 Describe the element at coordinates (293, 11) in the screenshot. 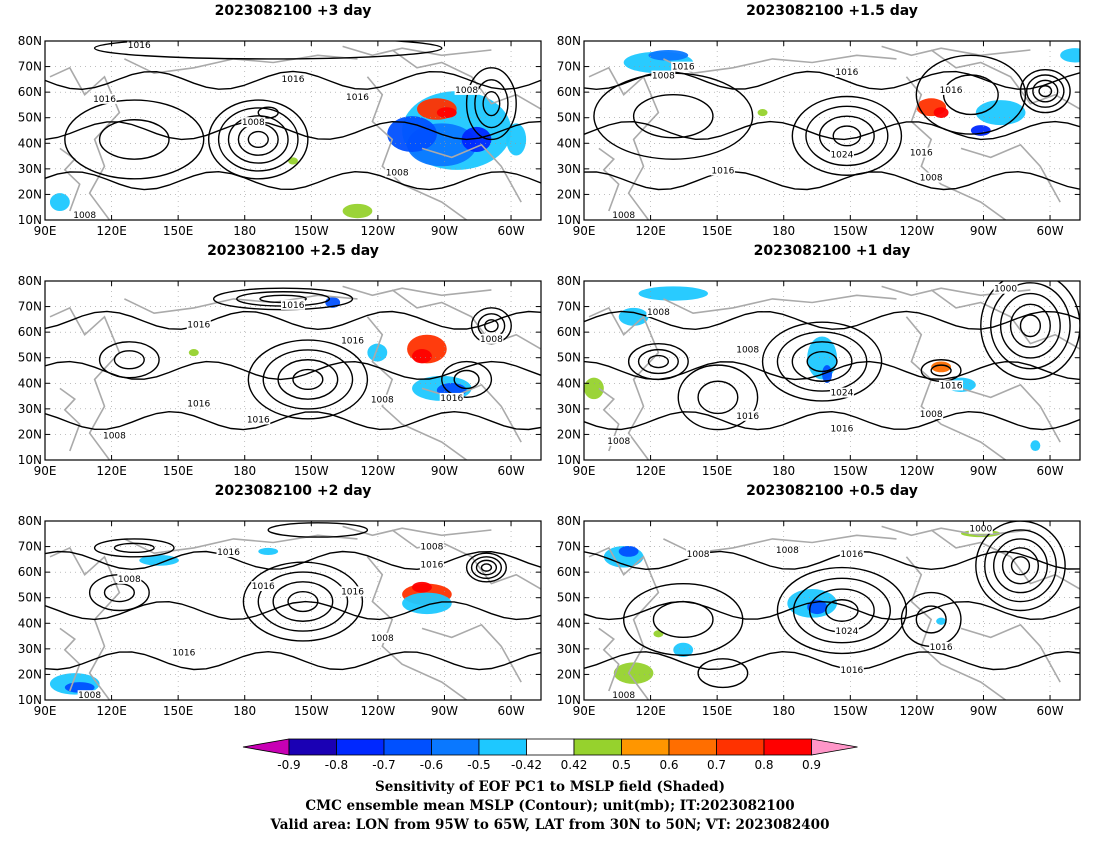

I see `panel-title: 2023082100 +3 day` at that location.